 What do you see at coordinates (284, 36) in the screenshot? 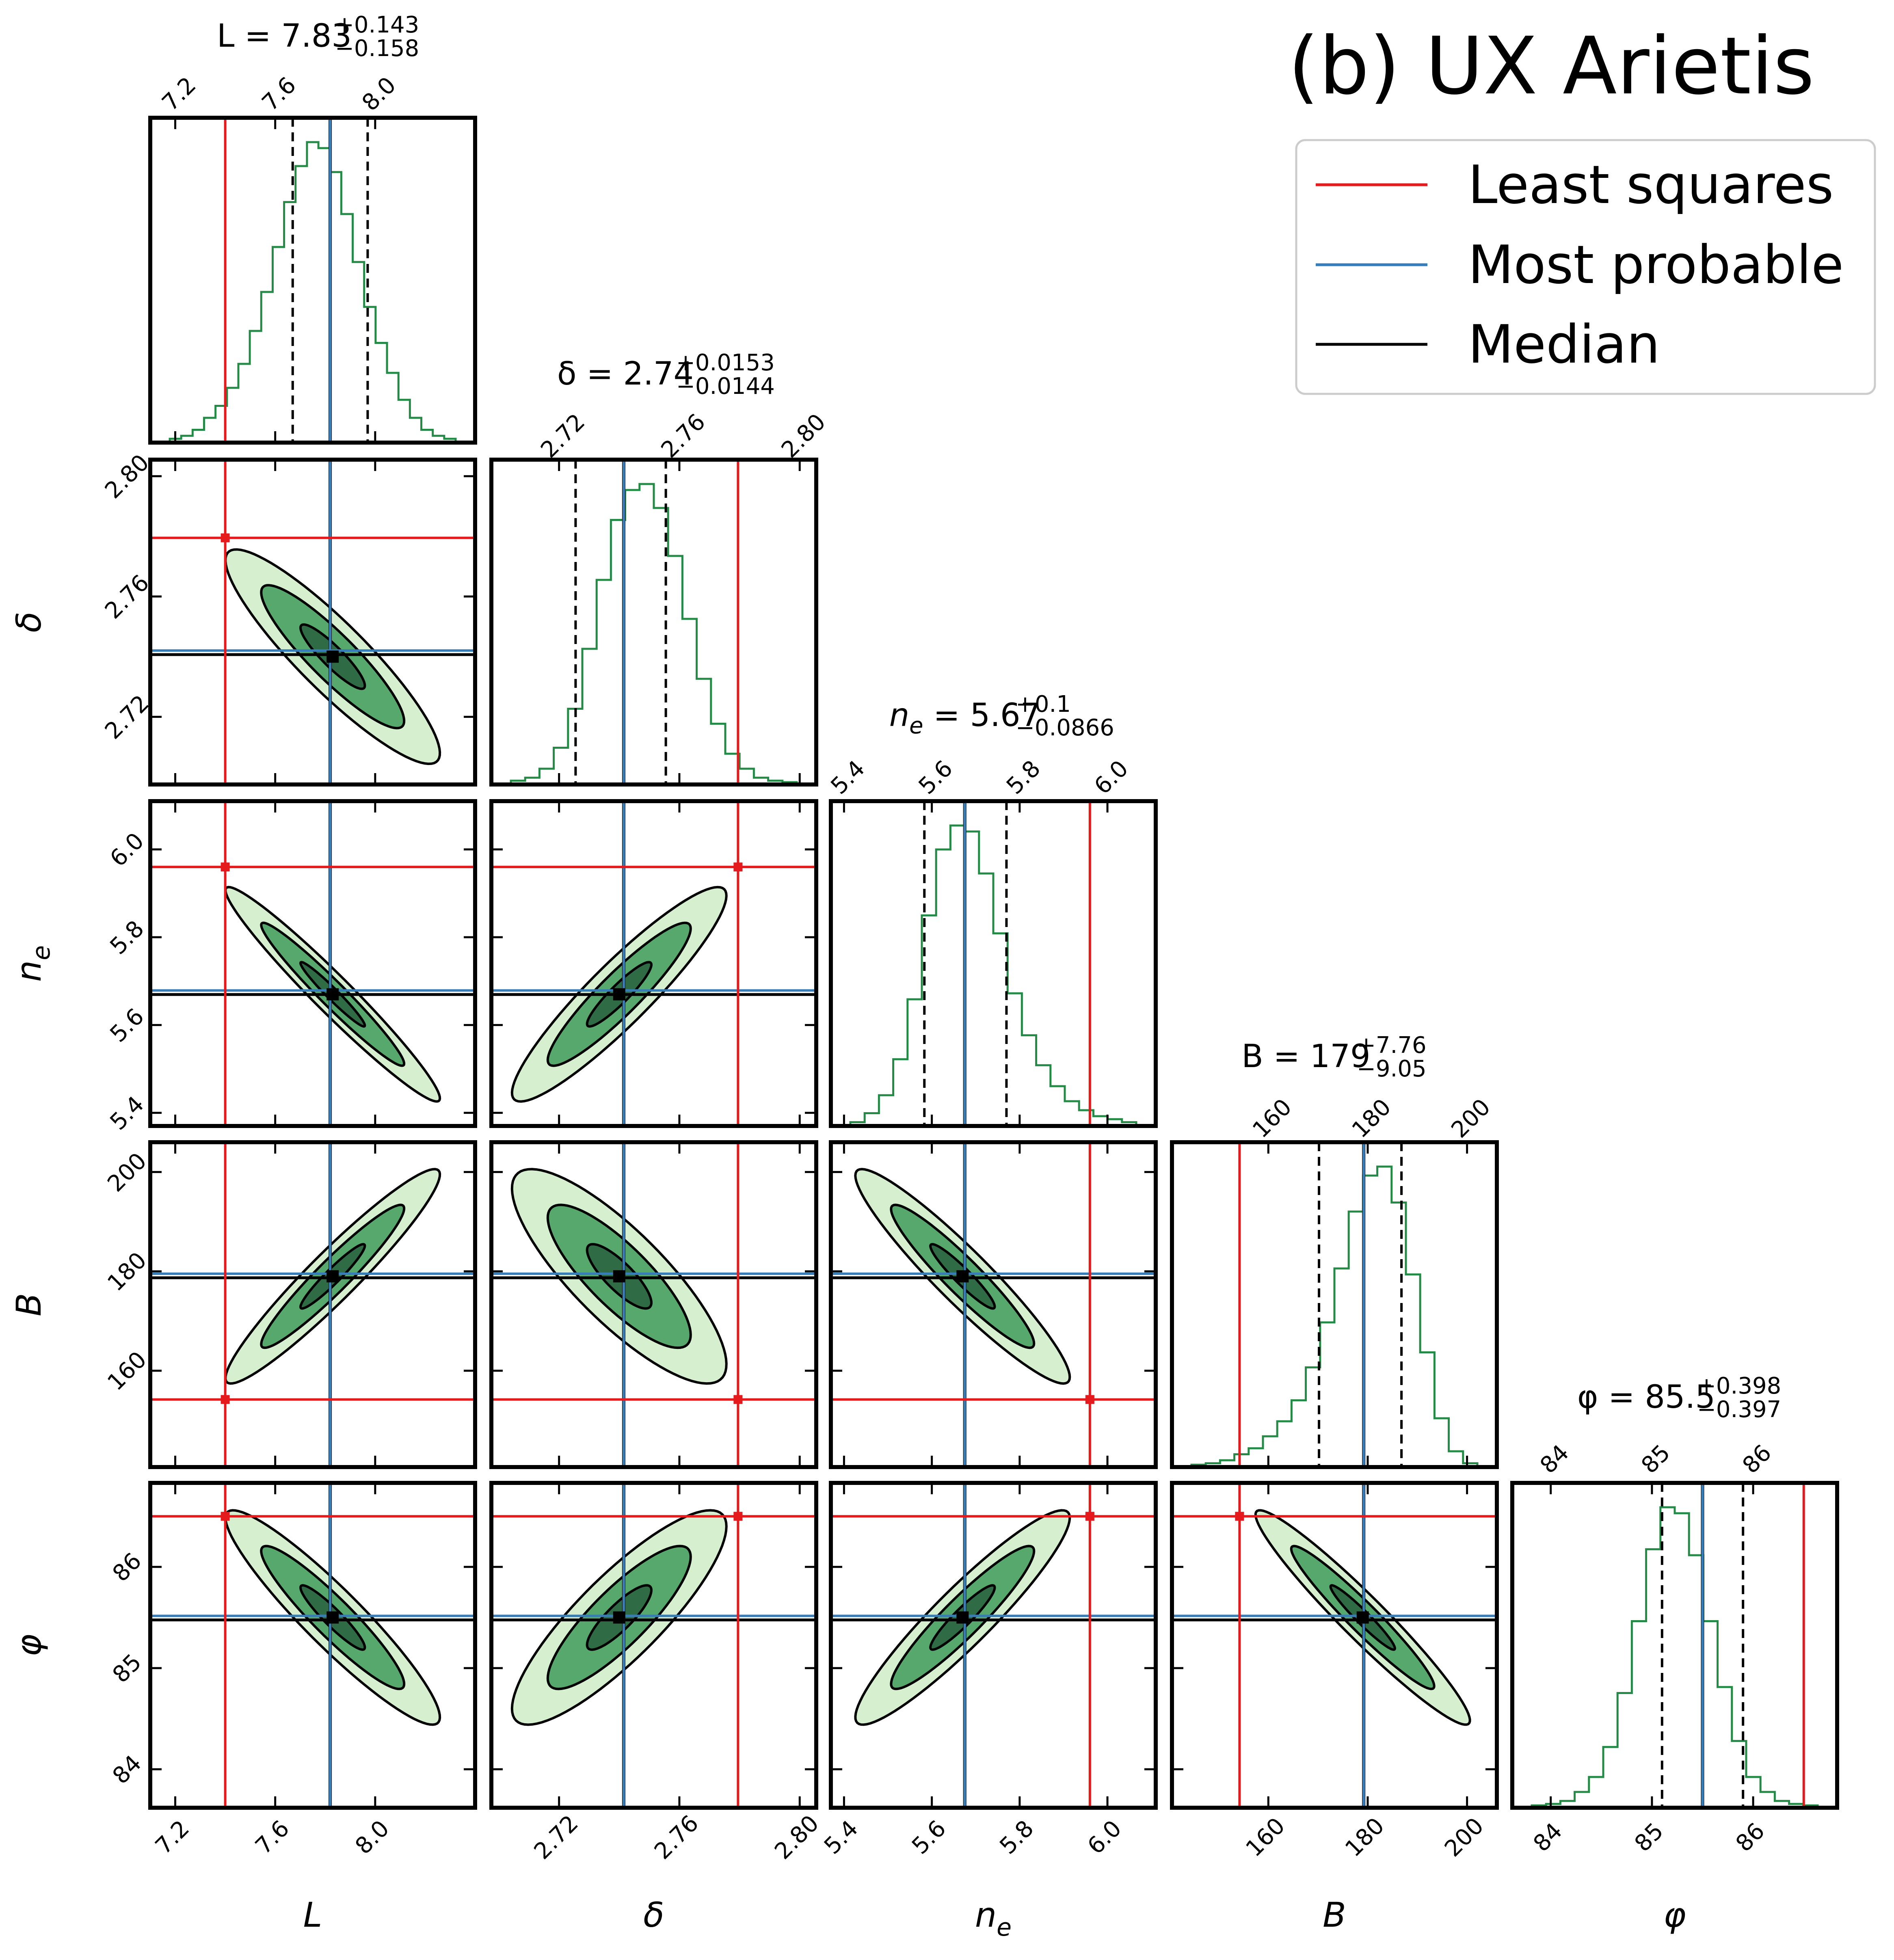
I see `panel-title-l: L = 7.83` at bounding box center [284, 36].